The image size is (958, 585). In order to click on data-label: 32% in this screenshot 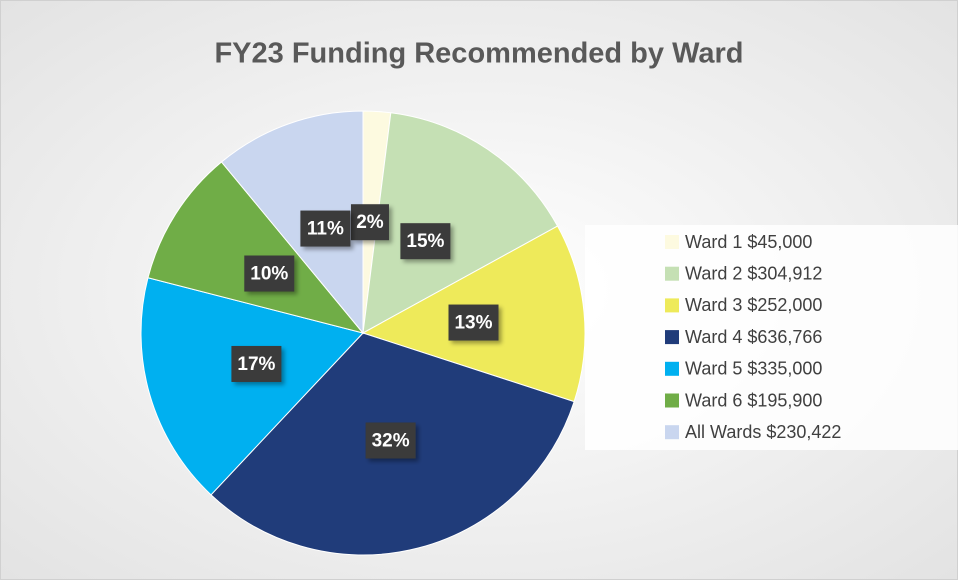, I will do `click(391, 441)`.